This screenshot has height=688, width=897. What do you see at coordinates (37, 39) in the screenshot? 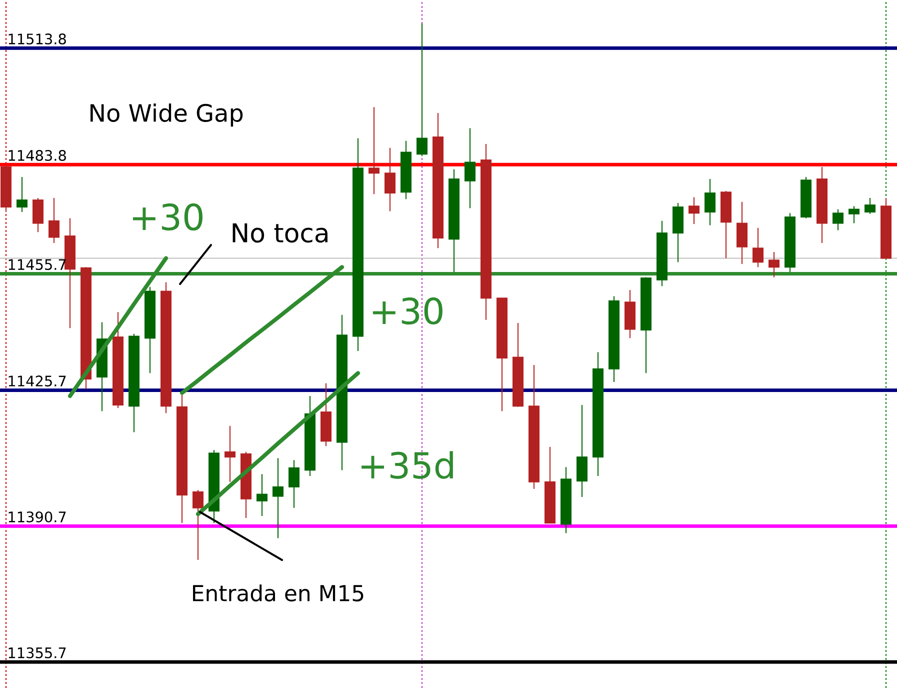
I see `ref-line-label: 11513.8` at bounding box center [37, 39].